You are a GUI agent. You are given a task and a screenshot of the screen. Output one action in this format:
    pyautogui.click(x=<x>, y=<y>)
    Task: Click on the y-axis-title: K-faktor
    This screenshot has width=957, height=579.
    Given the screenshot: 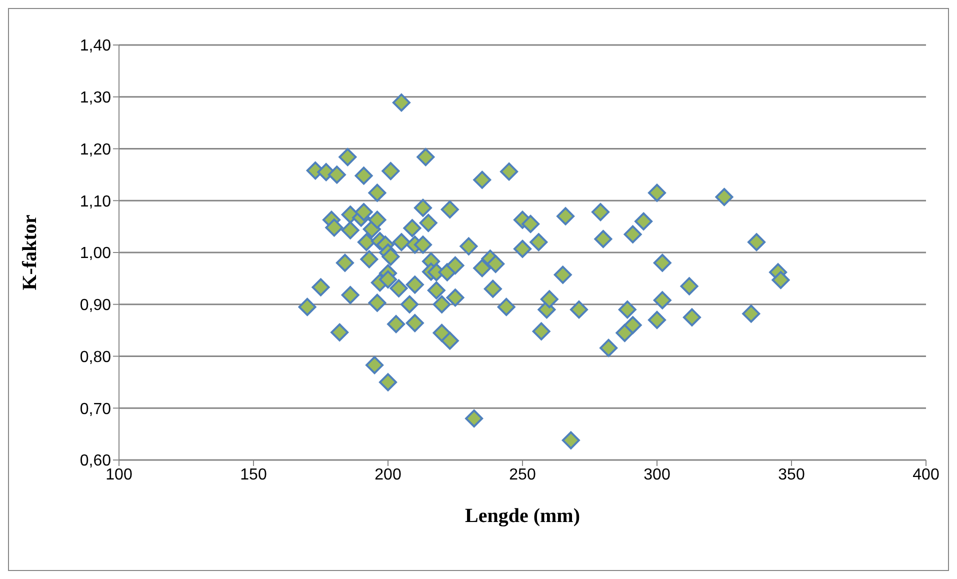 What is the action you would take?
    pyautogui.click(x=30, y=252)
    